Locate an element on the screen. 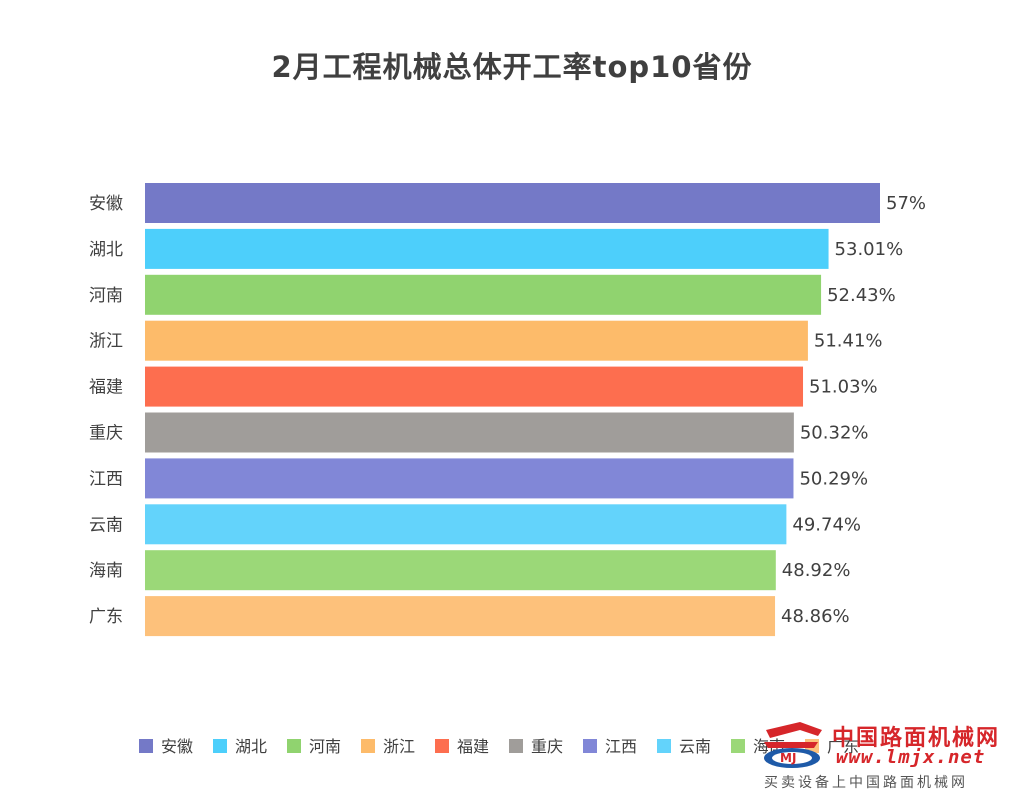  category-label-5: 重庆 is located at coordinates (106, 434).